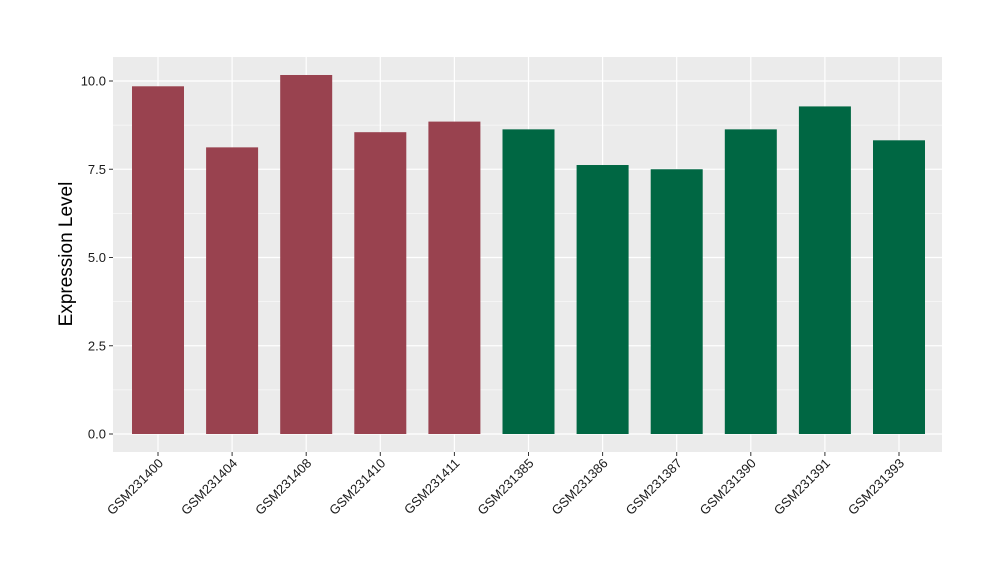 The width and height of the screenshot is (1000, 580). Describe the element at coordinates (728, 487) in the screenshot. I see `x-tick-label: GSM231390` at that location.